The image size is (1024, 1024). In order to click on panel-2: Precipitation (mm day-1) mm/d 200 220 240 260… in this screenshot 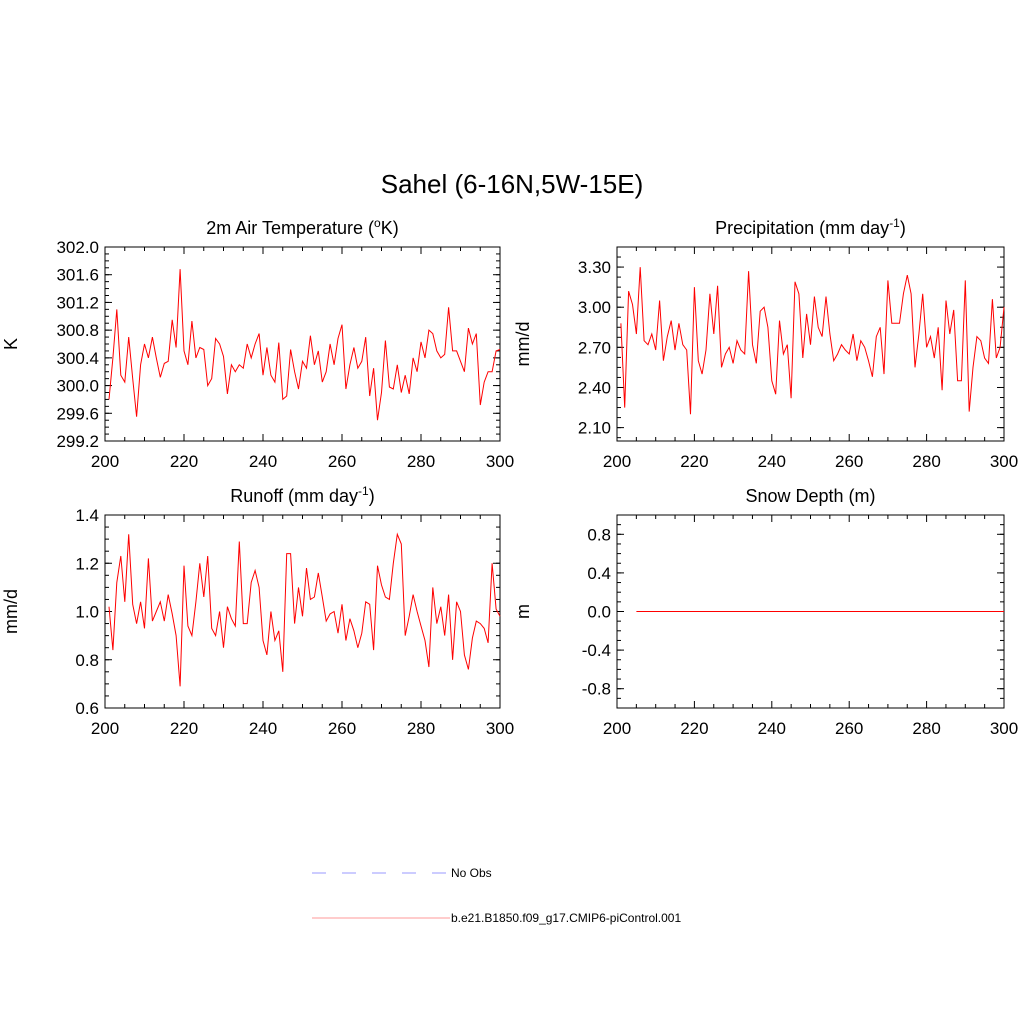, I will do `click(765, 343)`.